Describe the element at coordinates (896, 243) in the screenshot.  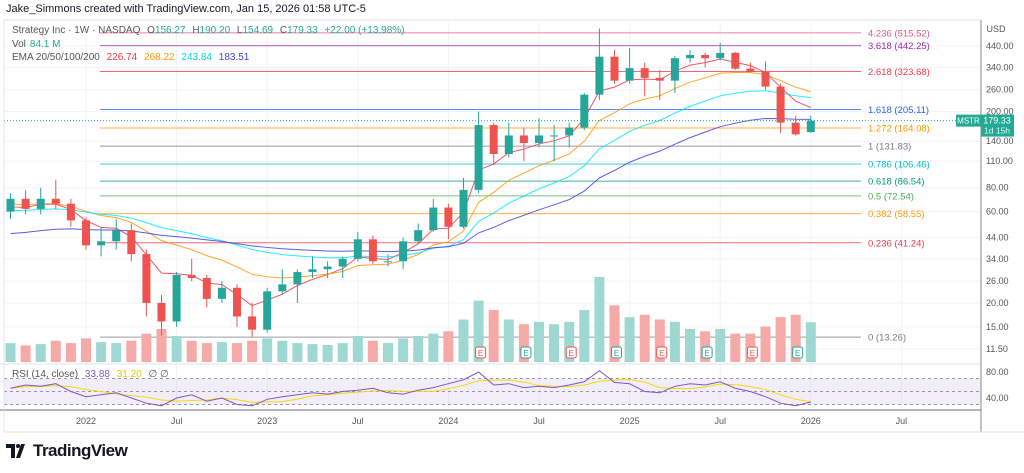
I see `fib-label: 0.236 (41.24)` at that location.